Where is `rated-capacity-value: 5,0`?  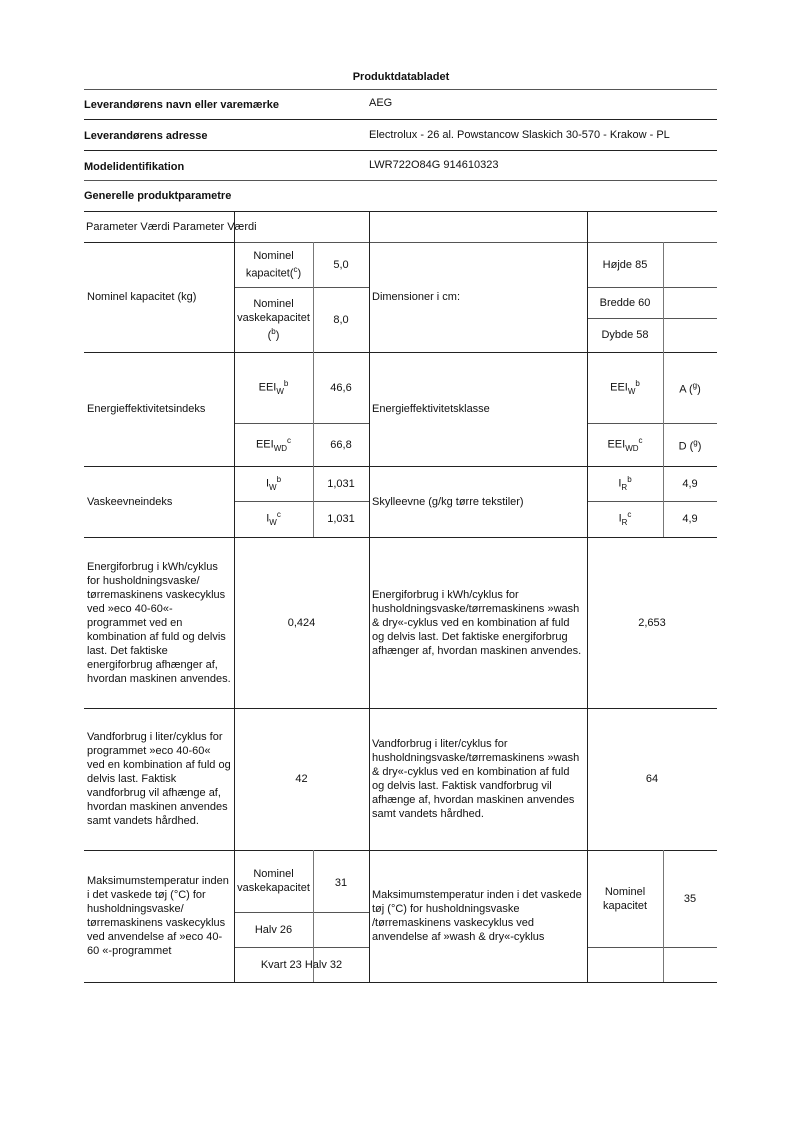
rated-capacity-value: 5,0 is located at coordinates (341, 264).